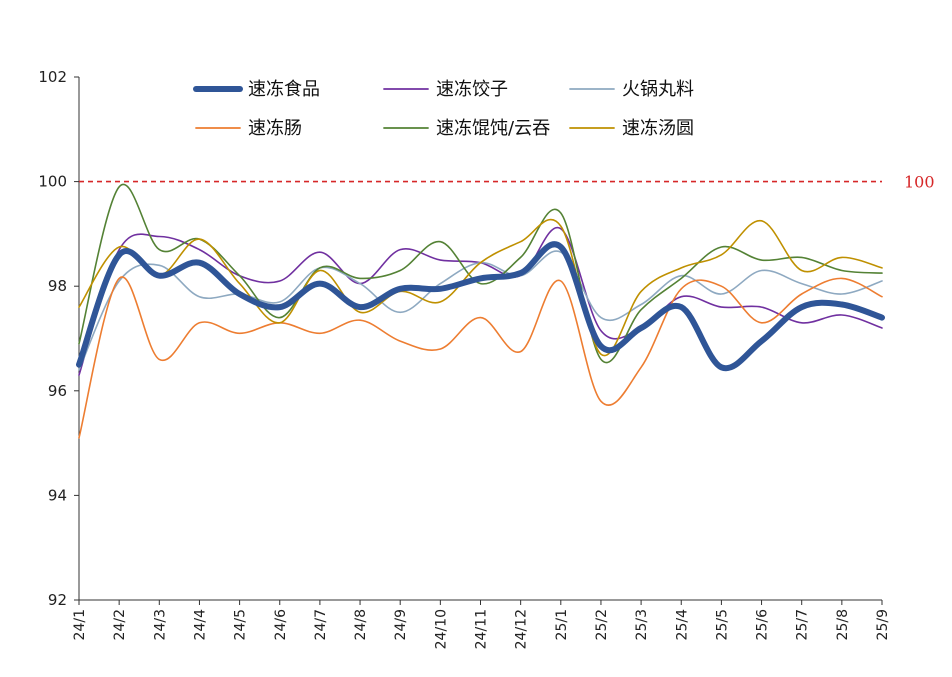 This screenshot has width=952, height=677. I want to click on x-tick-label: 24/12, so click(522, 629).